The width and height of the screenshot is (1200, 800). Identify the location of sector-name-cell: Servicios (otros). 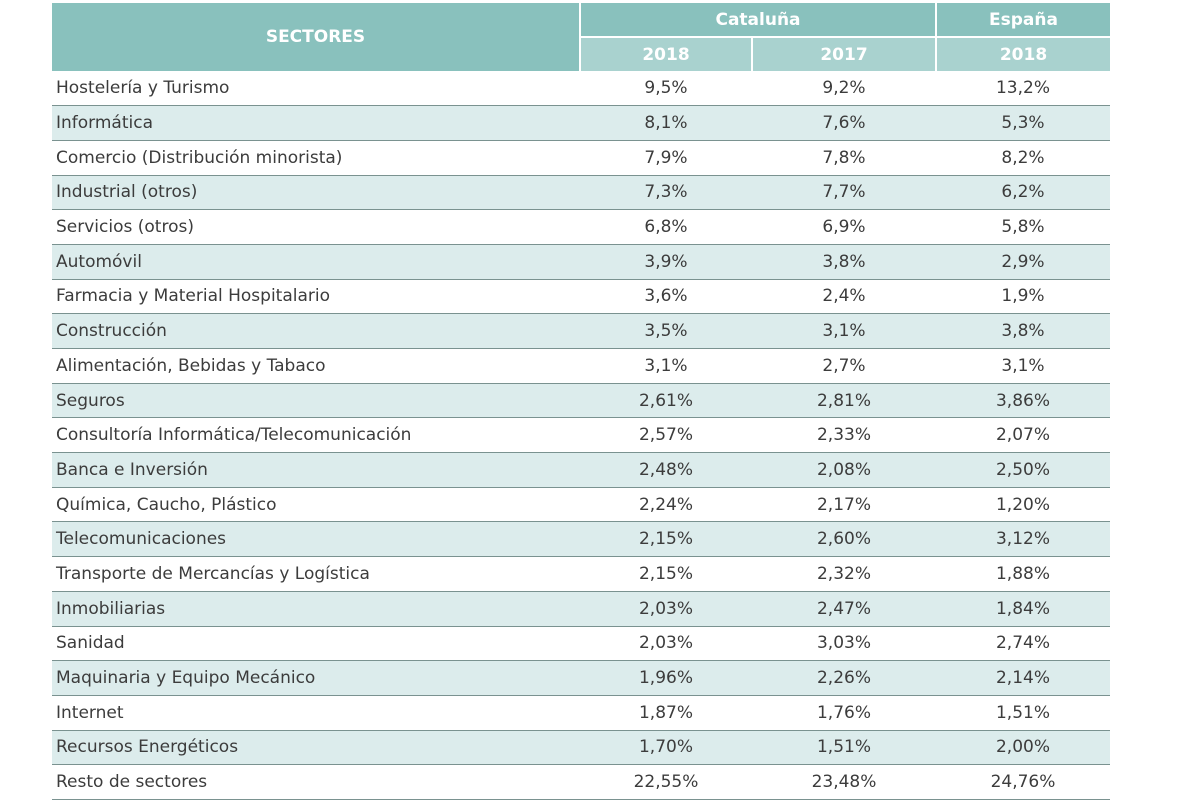
(316, 227).